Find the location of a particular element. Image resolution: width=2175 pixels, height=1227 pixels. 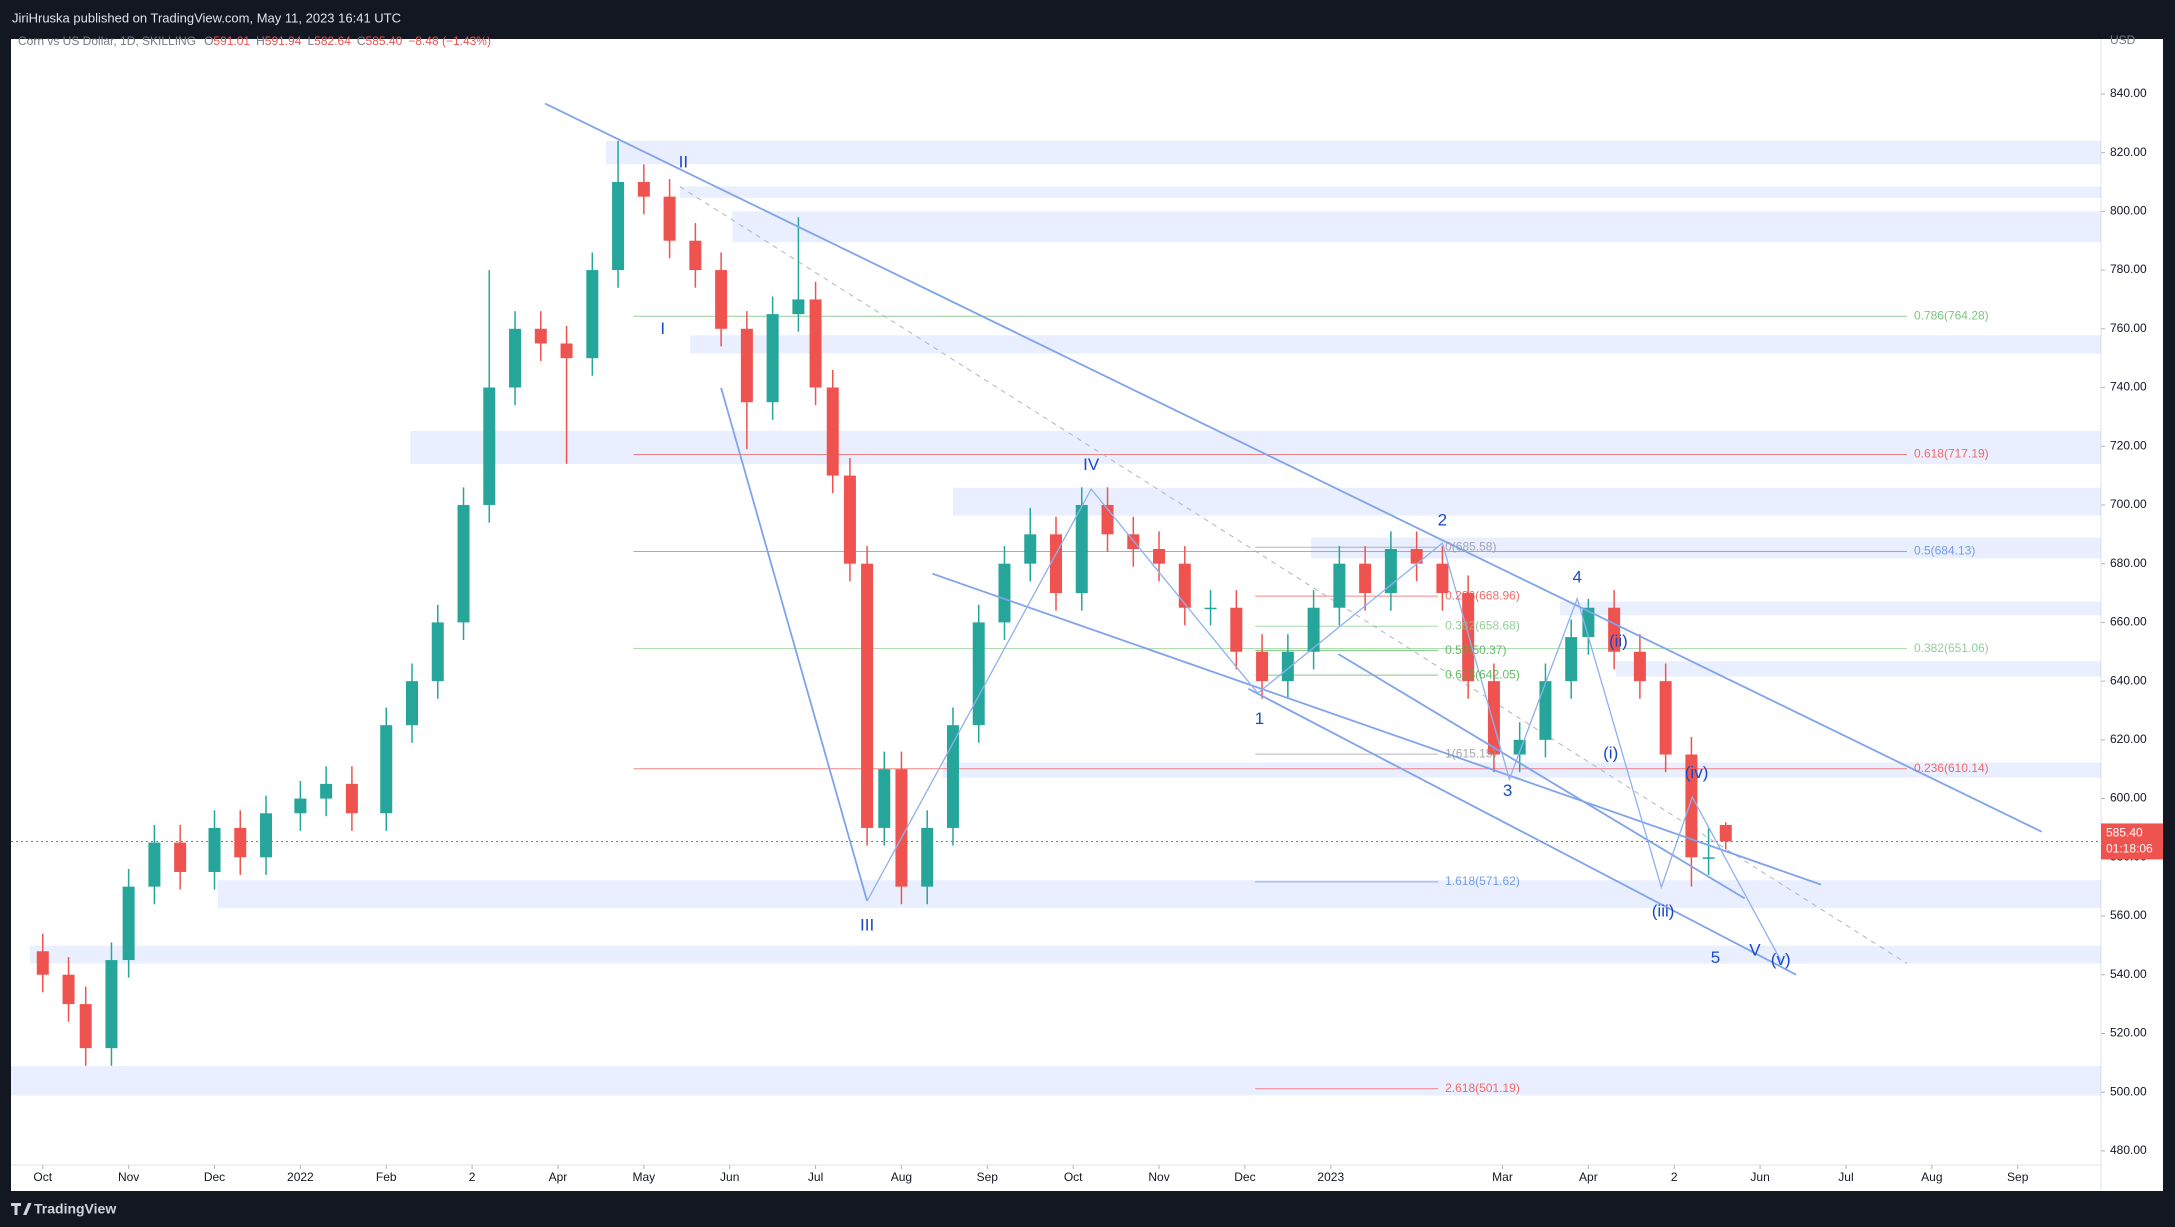

y-tick-label: 700.00 is located at coordinates (2128, 504).